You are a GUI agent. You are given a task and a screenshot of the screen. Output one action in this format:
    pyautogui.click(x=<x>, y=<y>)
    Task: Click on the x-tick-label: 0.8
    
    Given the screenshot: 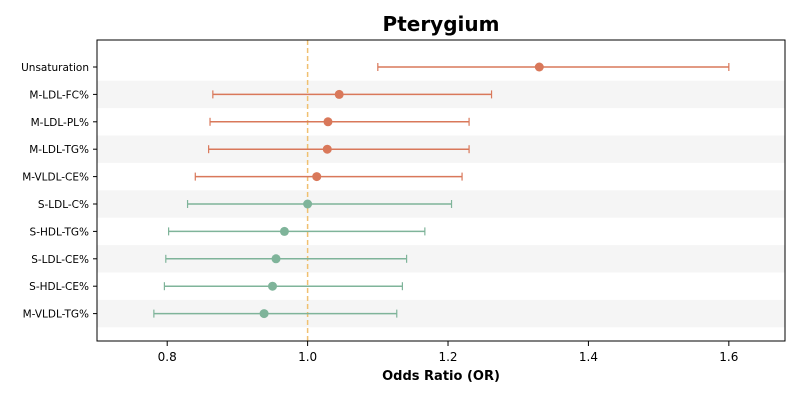 What is the action you would take?
    pyautogui.click(x=167, y=357)
    